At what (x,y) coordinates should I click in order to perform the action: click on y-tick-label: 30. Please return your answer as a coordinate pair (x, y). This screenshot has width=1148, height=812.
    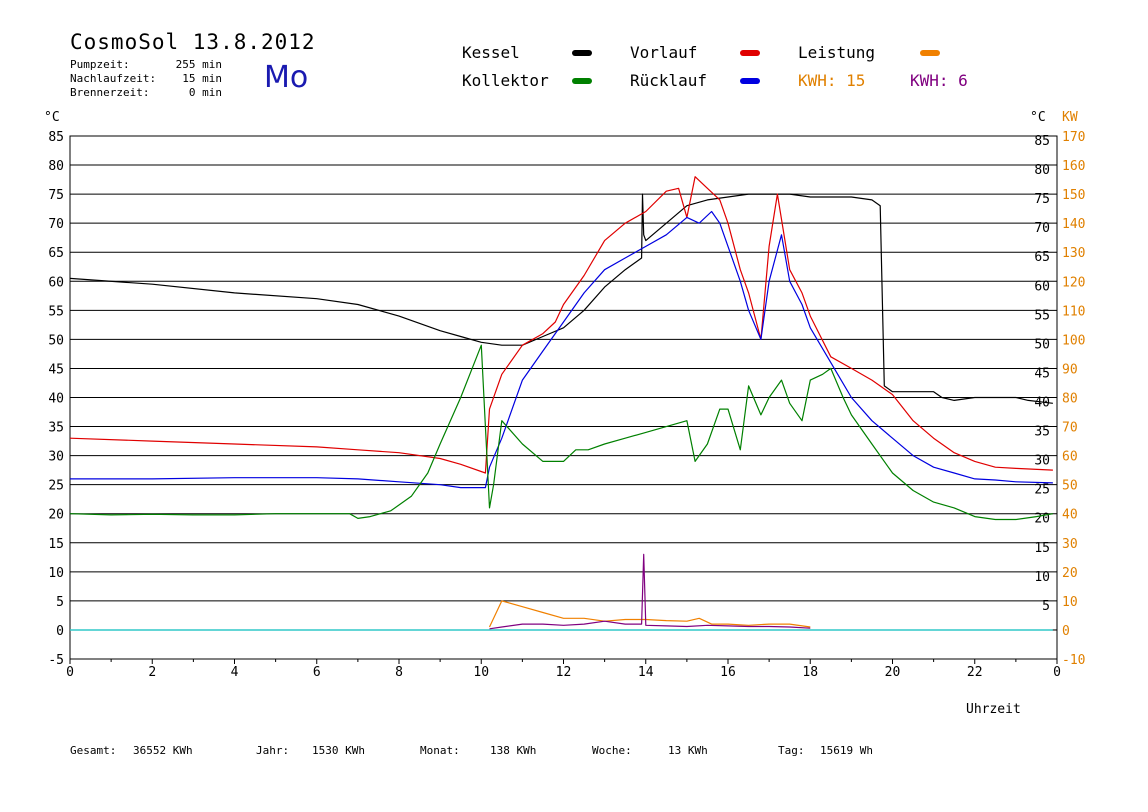
    Looking at the image, I should click on (56, 457).